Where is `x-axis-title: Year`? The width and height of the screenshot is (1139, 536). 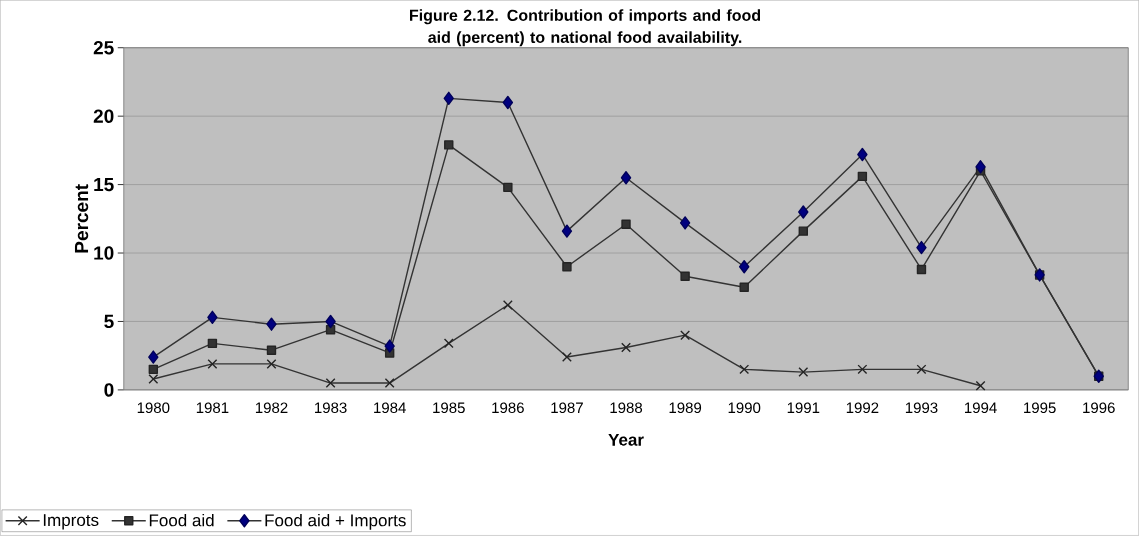
x-axis-title: Year is located at coordinates (626, 440).